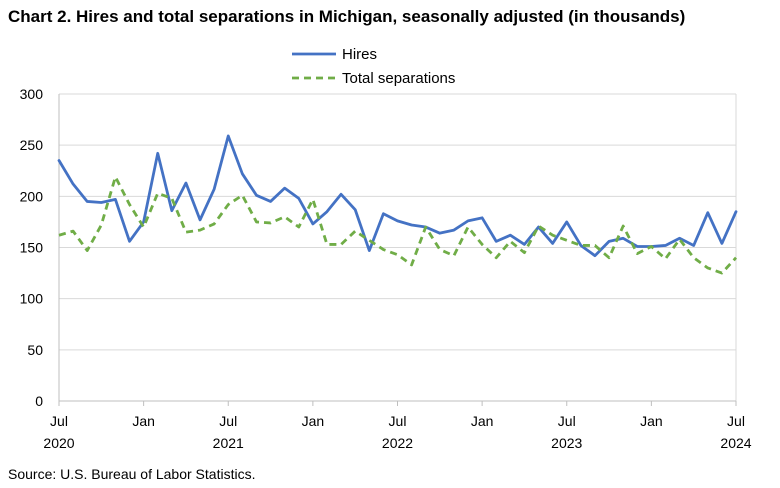 The width and height of the screenshot is (780, 488). Describe the element at coordinates (566, 443) in the screenshot. I see `x-tick-label-year: 2023` at that location.